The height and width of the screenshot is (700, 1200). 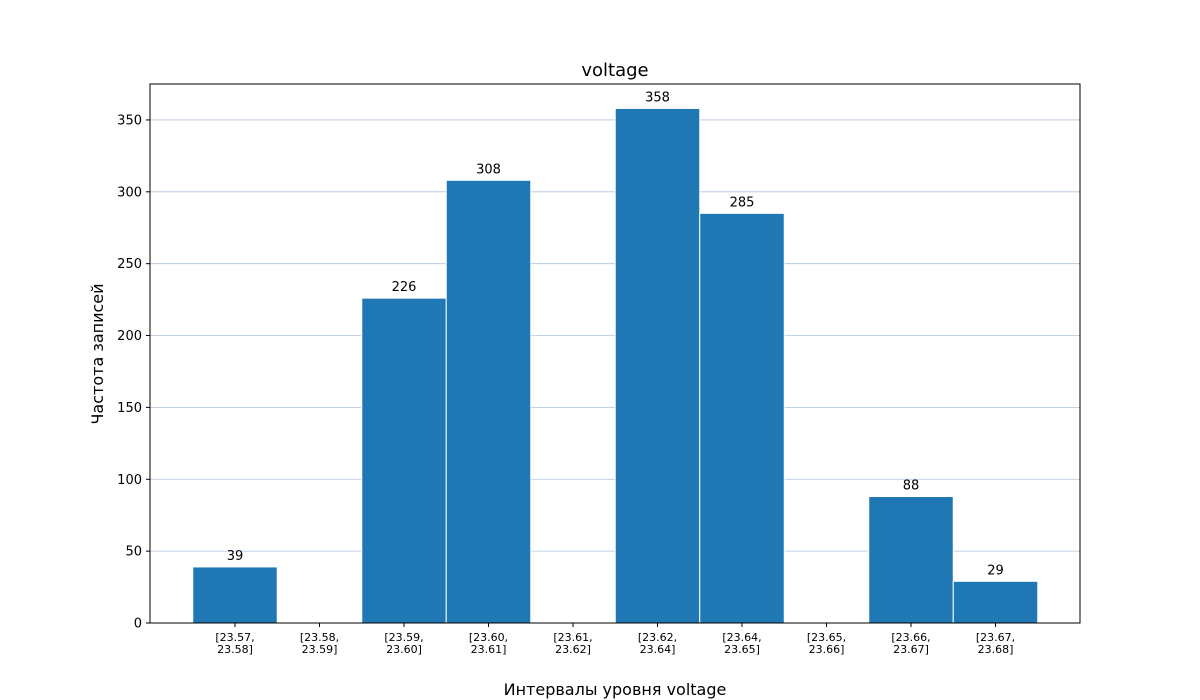 What do you see at coordinates (742, 649) in the screenshot?
I see `x-tick-label-line: 23.65]` at bounding box center [742, 649].